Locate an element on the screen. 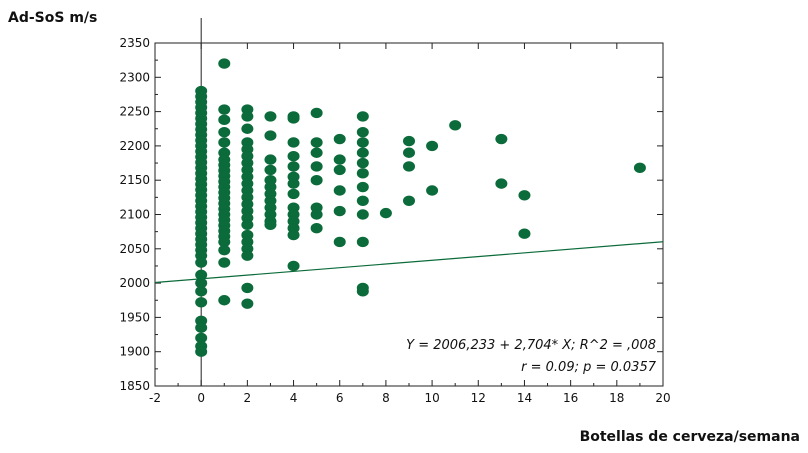  y-tick-label: 2050 is located at coordinates (134, 249).